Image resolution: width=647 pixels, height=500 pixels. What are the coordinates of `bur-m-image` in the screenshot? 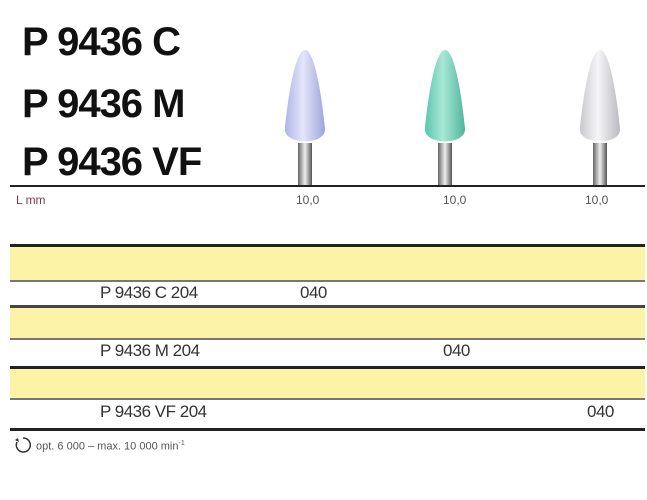 It's located at (445, 117).